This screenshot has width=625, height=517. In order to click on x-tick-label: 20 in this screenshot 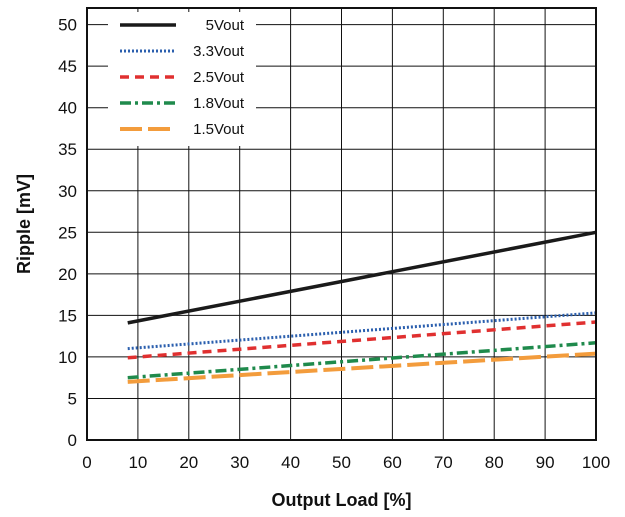, I will do `click(188, 462)`.